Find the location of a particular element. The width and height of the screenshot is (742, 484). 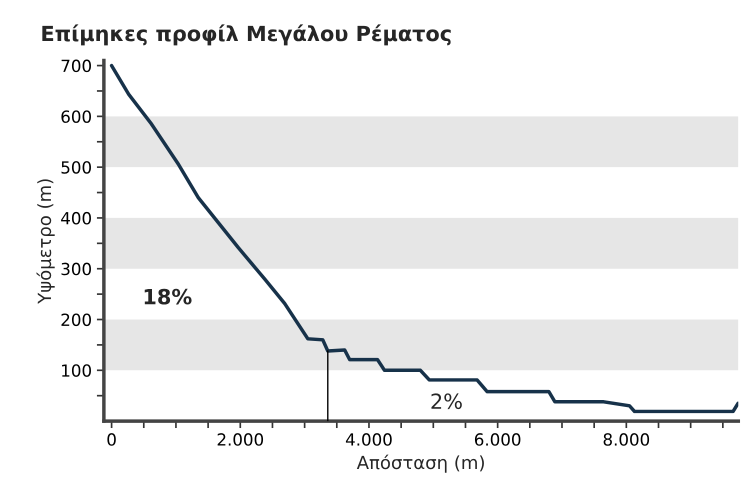

annotation: 18% is located at coordinates (168, 296).